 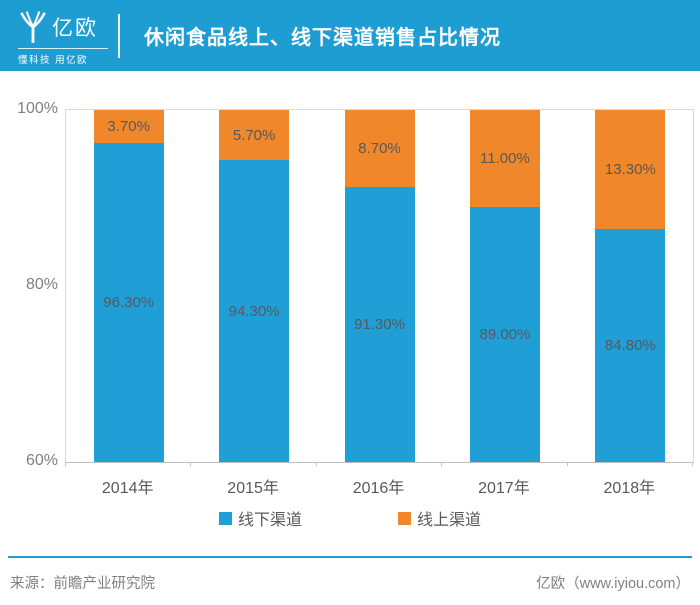 What do you see at coordinates (350, 518) in the screenshot?
I see `chart-legend: 线下渠道 线上渠道` at bounding box center [350, 518].